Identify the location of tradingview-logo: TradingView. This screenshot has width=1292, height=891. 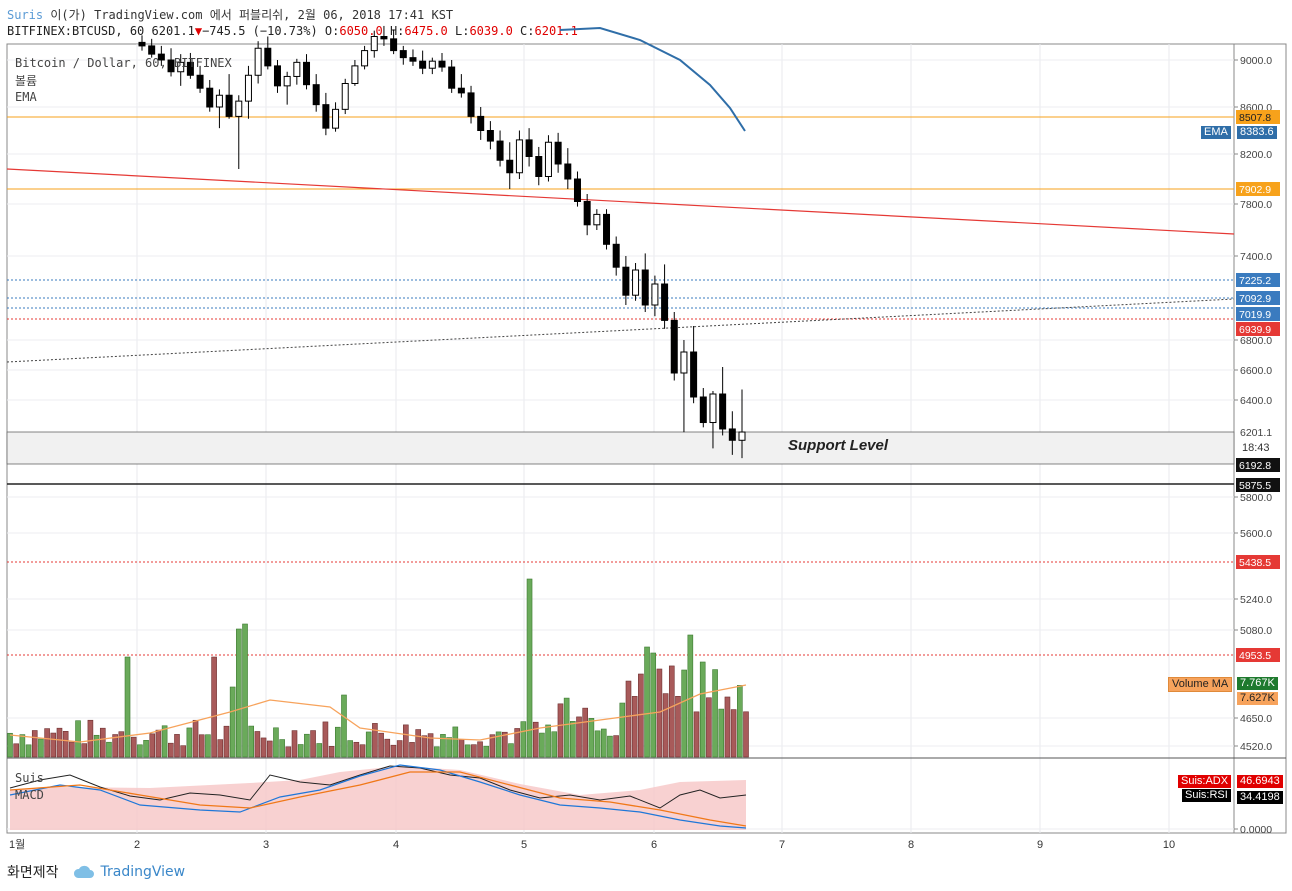
(129, 872).